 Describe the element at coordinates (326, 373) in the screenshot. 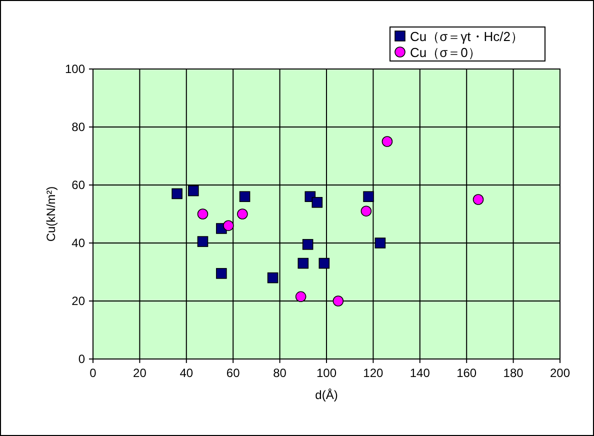

I see `x-tick-label: 100` at that location.